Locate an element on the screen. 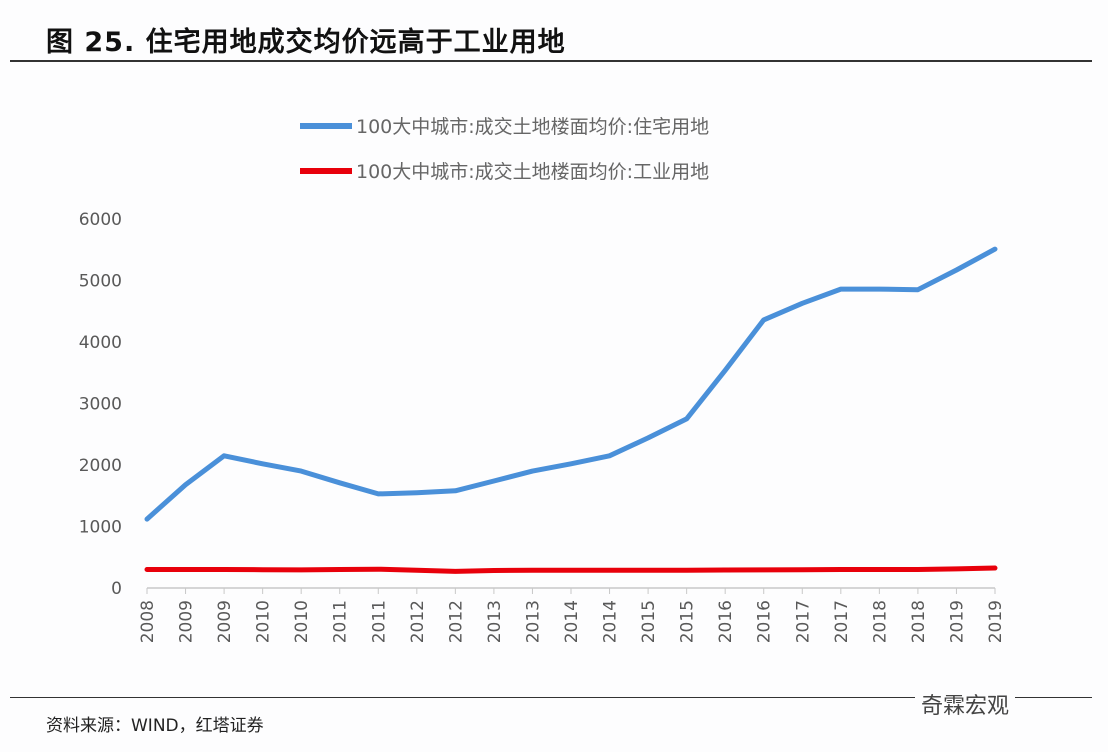  title-divider is located at coordinates (551, 61).